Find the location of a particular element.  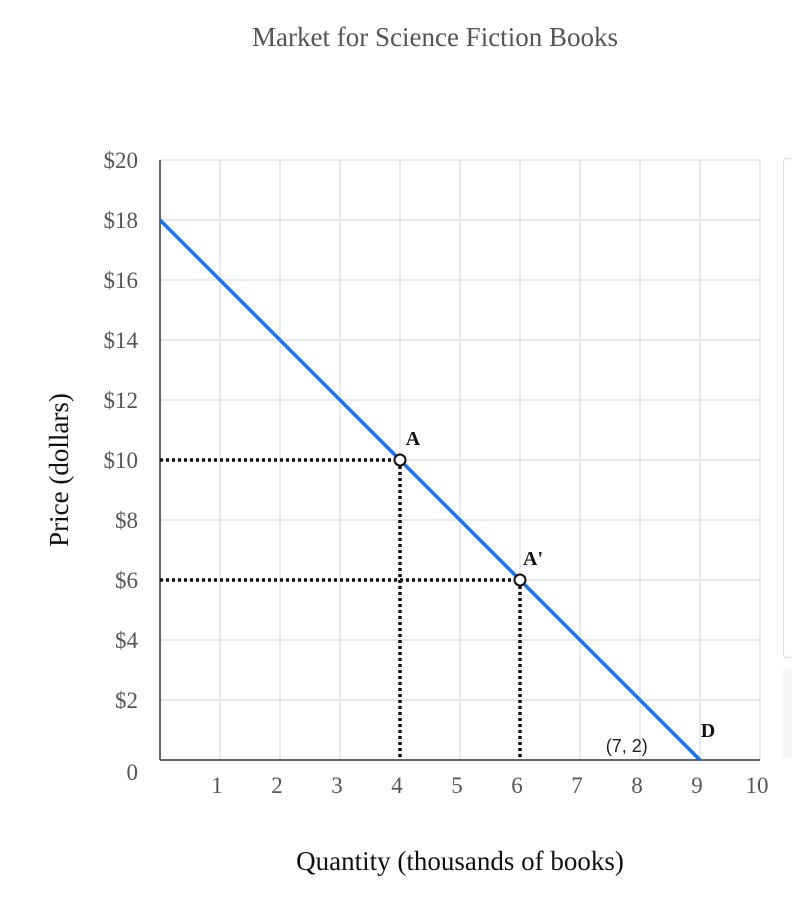

x-tick-label: 1 is located at coordinates (217, 785).